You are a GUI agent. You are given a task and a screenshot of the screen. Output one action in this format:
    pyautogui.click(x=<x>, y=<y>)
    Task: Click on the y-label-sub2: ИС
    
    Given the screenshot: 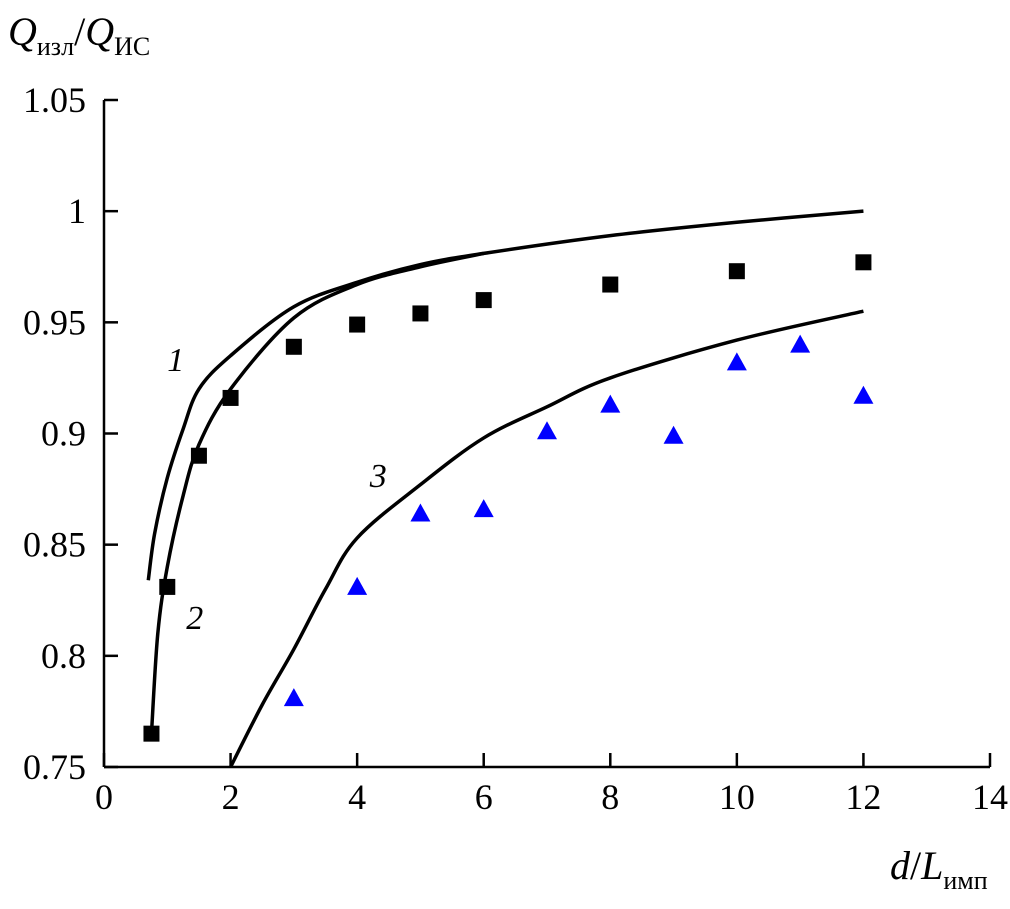 What is the action you would take?
    pyautogui.click(x=132, y=46)
    